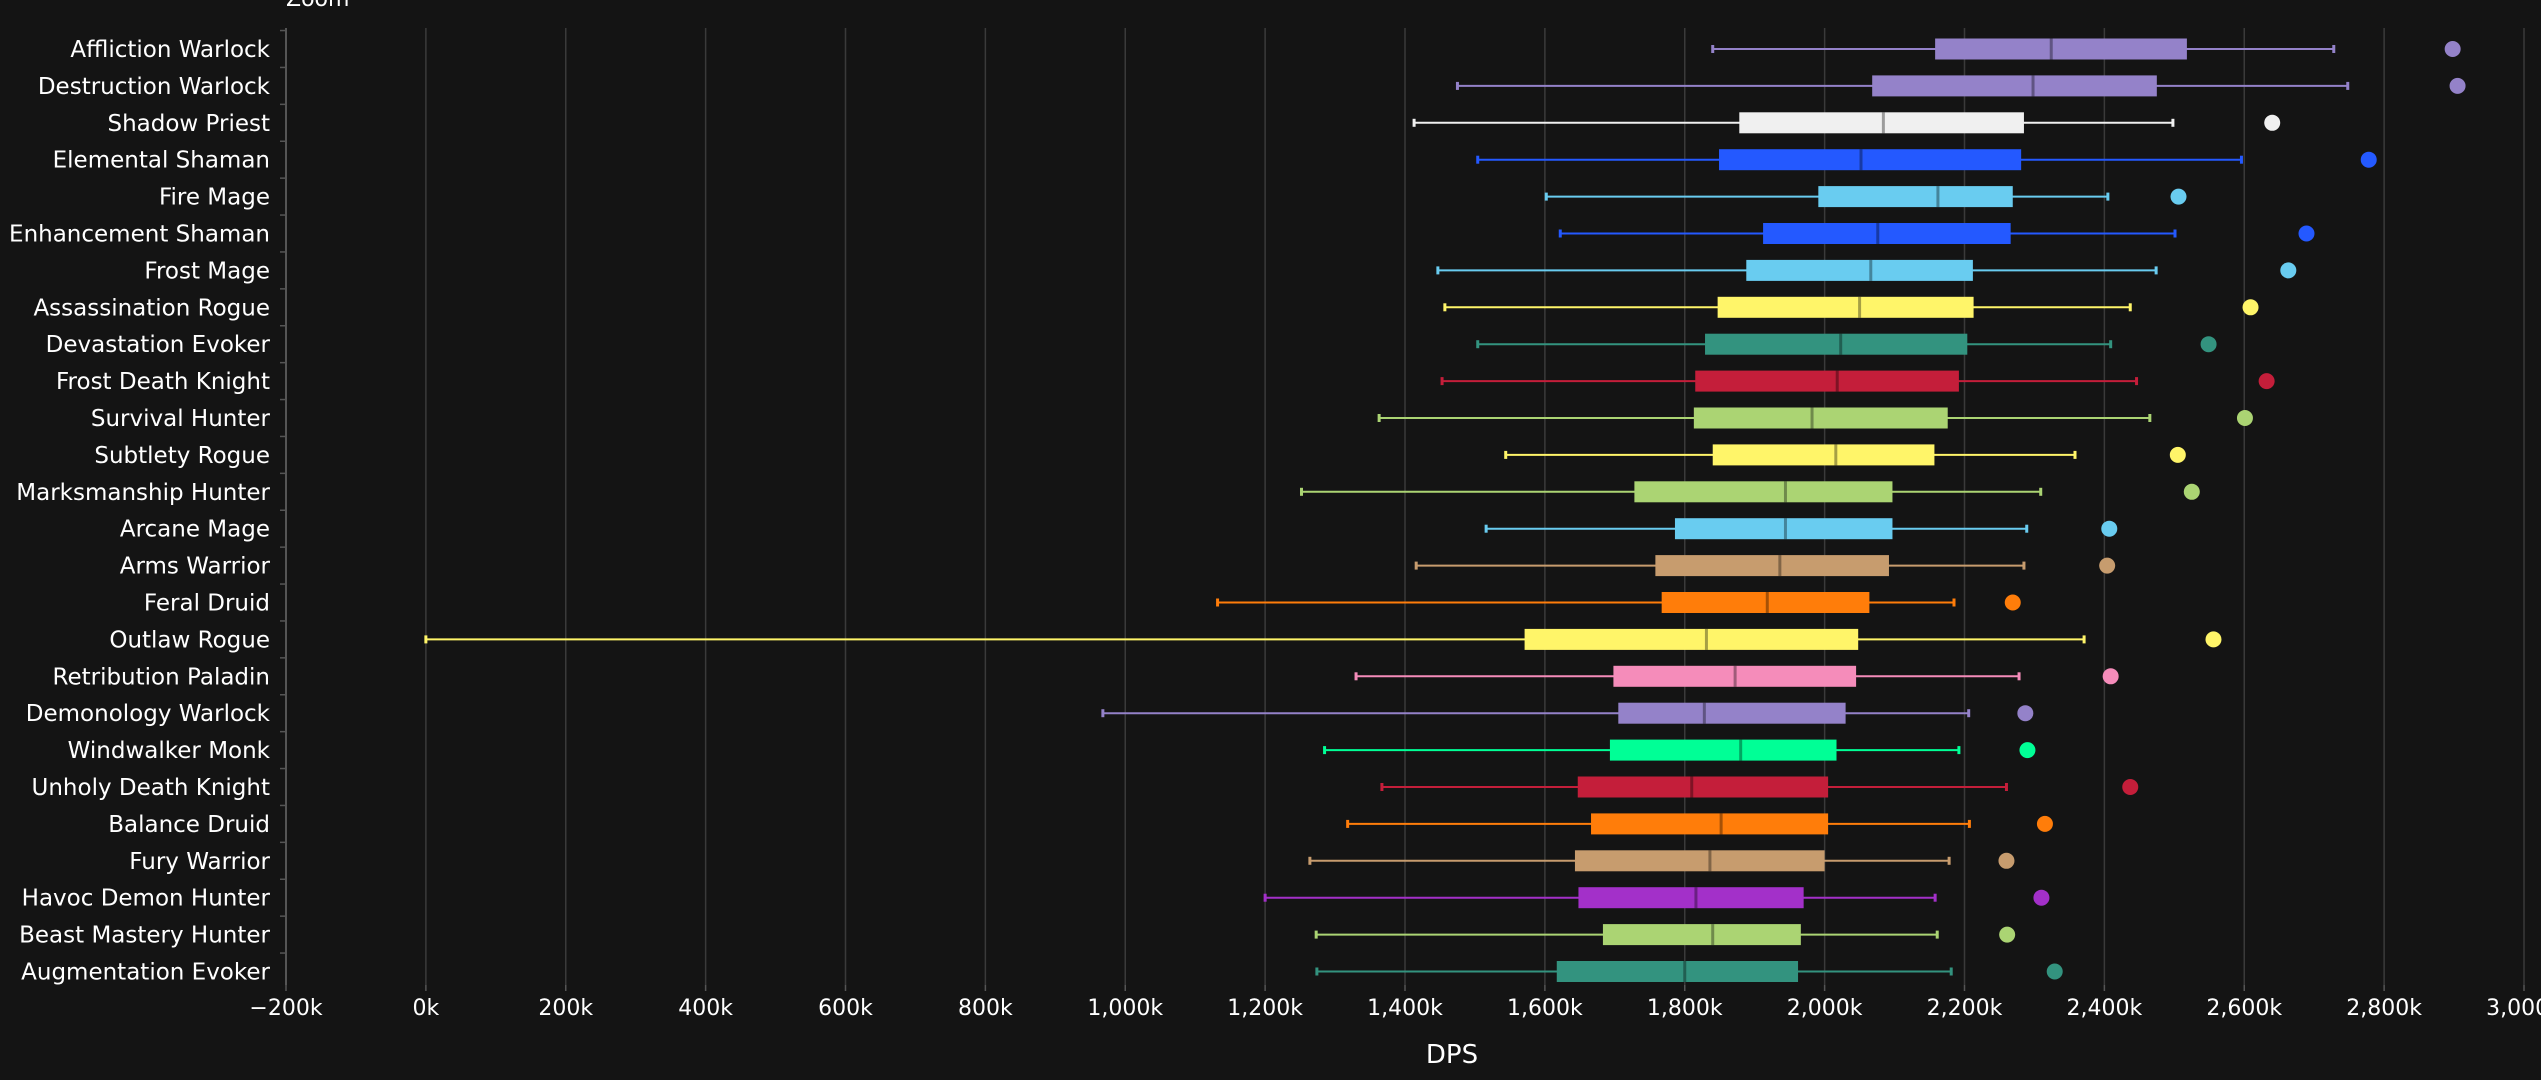 The height and width of the screenshot is (1080, 2541). What do you see at coordinates (182, 456) in the screenshot?
I see `category-label: Subtlety Rogue` at bounding box center [182, 456].